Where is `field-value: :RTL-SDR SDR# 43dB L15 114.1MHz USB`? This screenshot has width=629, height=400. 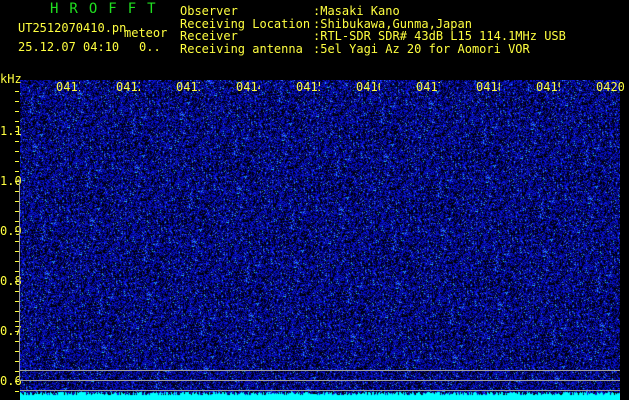 field-value: :RTL-SDR SDR# 43dB L15 114.1MHz USB is located at coordinates (439, 36).